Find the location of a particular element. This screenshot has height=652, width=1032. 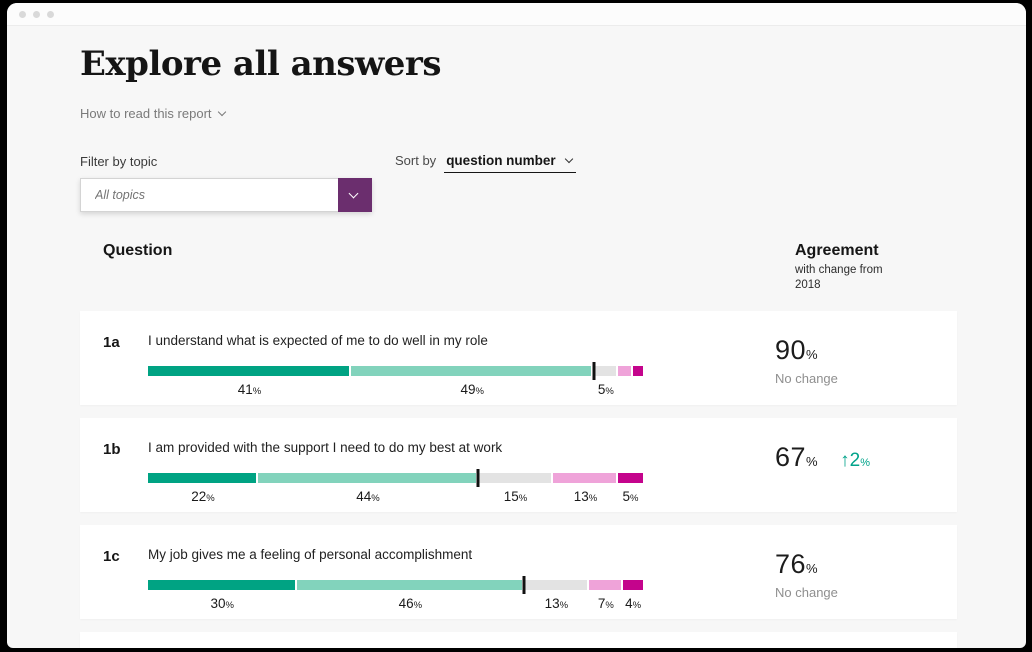

sort-by-label: Sort by is located at coordinates (416, 160).